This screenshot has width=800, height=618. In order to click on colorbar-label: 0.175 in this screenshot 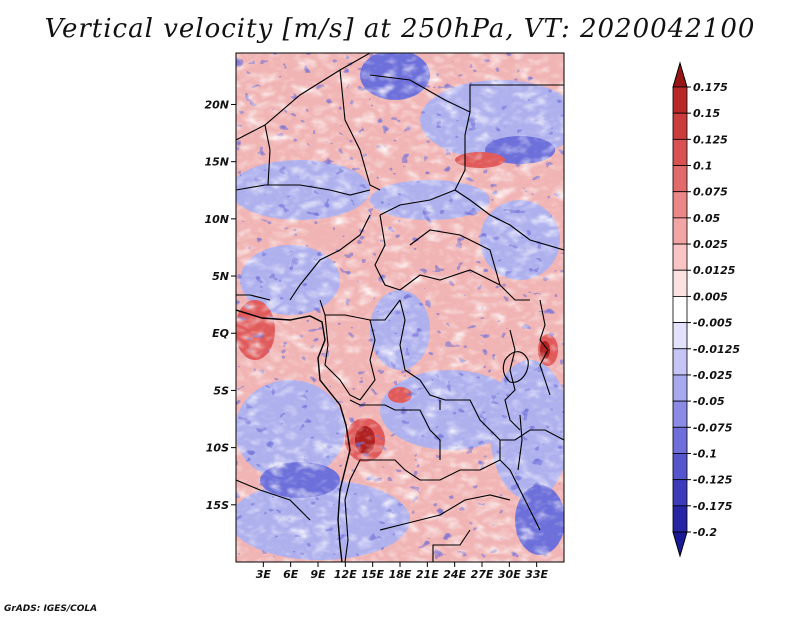, I will do `click(710, 87)`.